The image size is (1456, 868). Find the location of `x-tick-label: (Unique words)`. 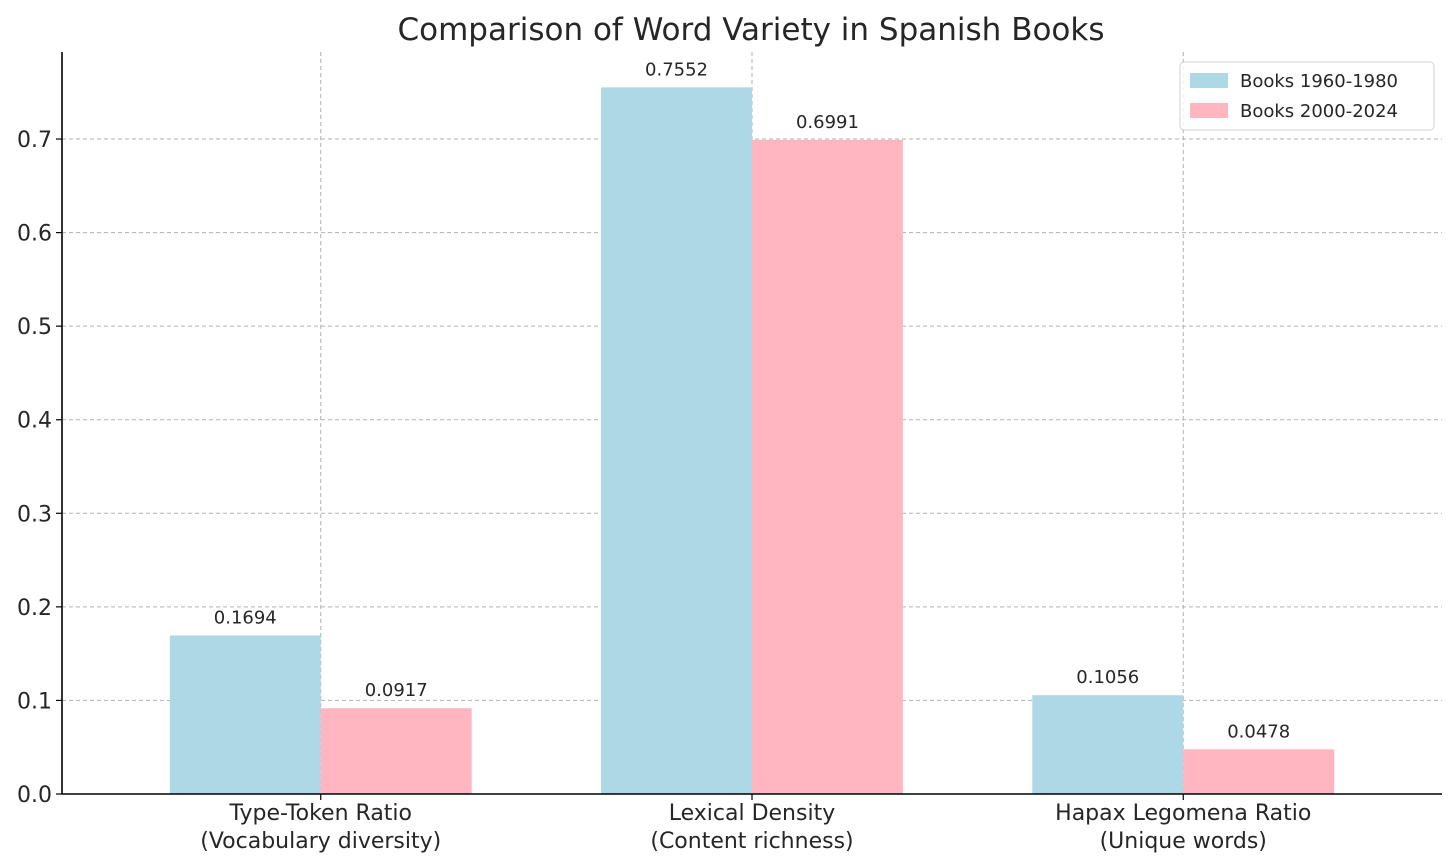

x-tick-label: (Unique words) is located at coordinates (1183, 841).